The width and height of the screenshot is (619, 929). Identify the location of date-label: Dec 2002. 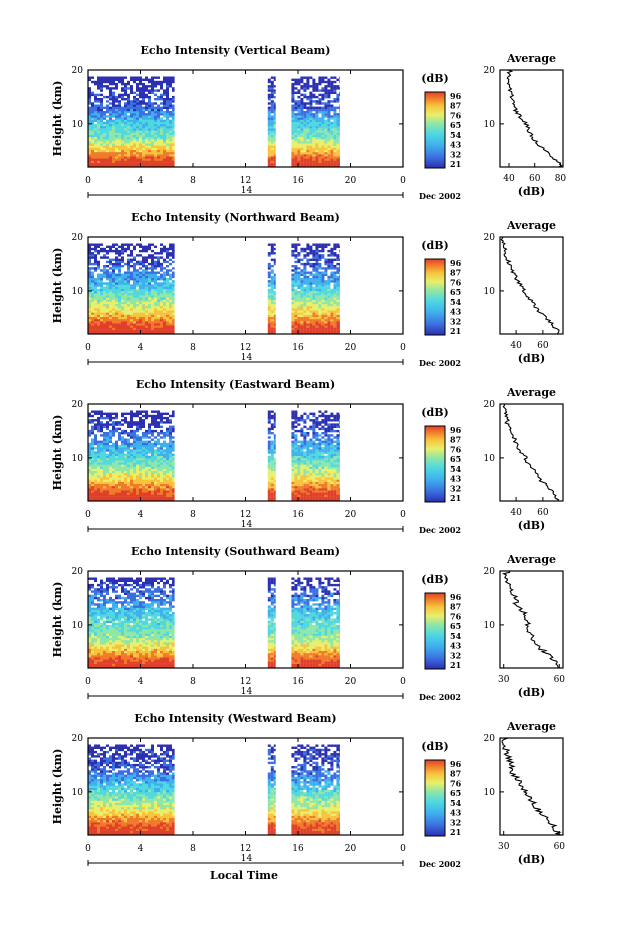
(440, 196).